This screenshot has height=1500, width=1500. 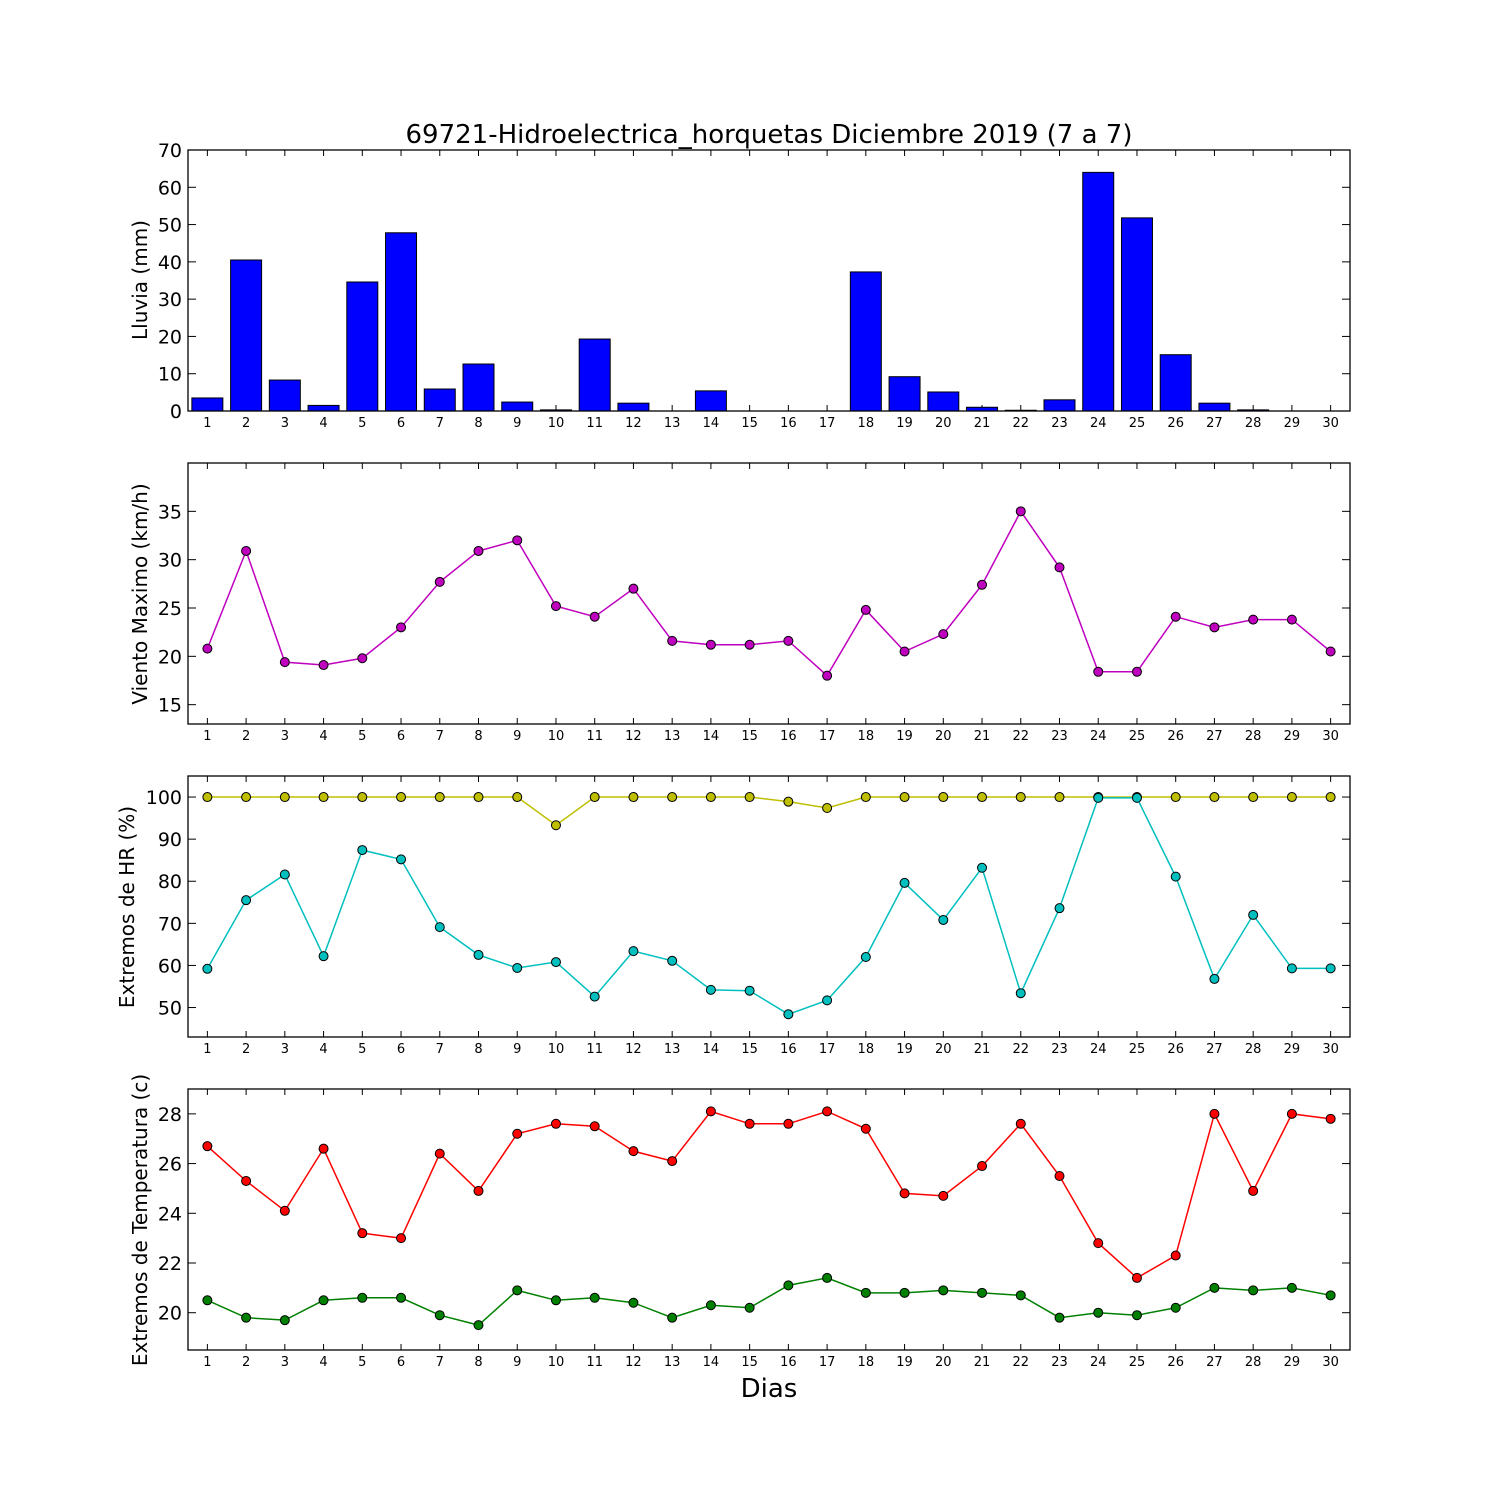 What do you see at coordinates (170, 1115) in the screenshot?
I see `y-tick-label: 28` at bounding box center [170, 1115].